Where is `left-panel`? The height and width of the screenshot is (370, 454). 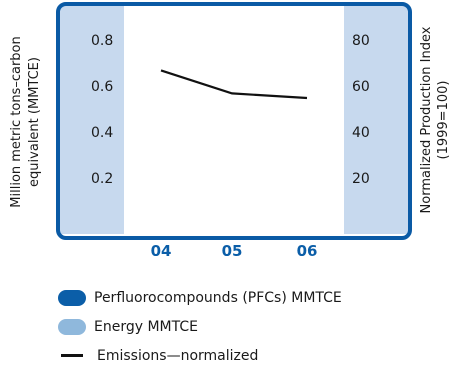
left-panel is located at coordinates (92, 121).